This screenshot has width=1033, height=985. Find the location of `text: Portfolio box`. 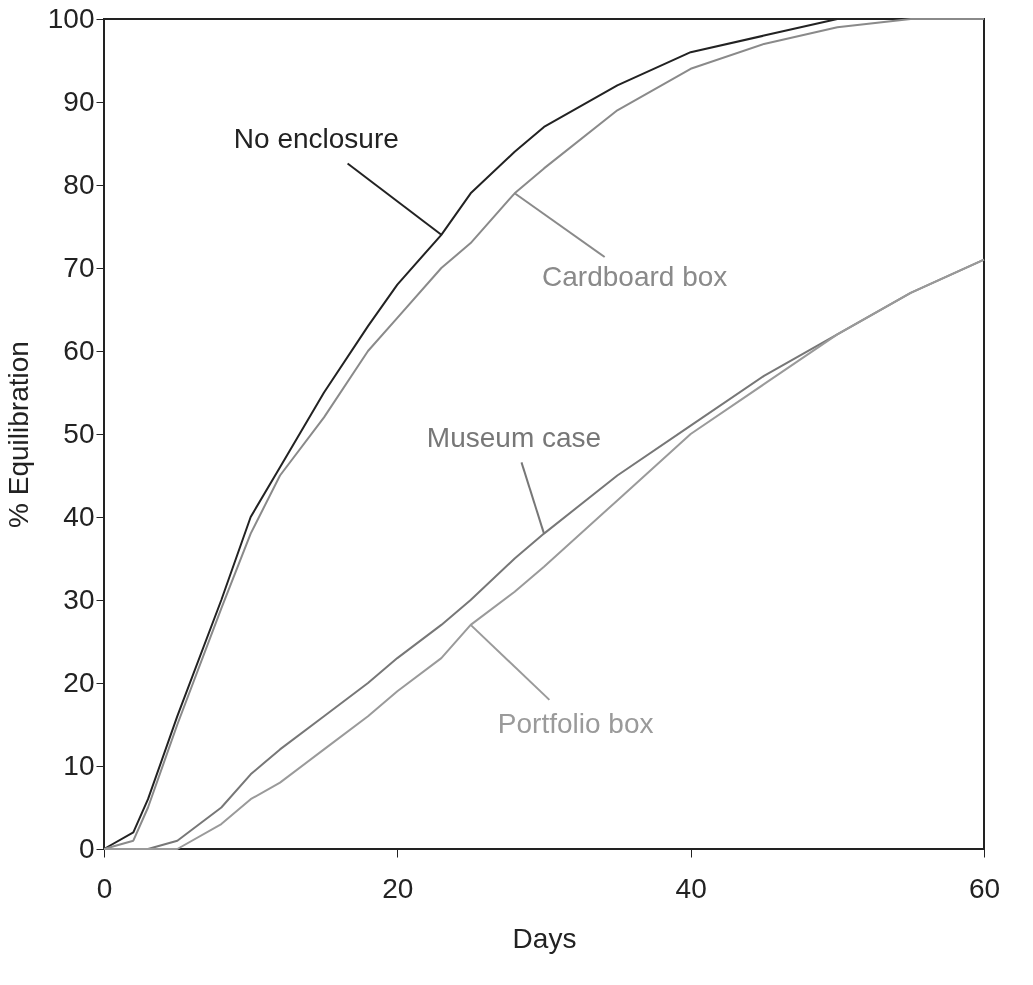

text: Portfolio box is located at coordinates (575, 723).